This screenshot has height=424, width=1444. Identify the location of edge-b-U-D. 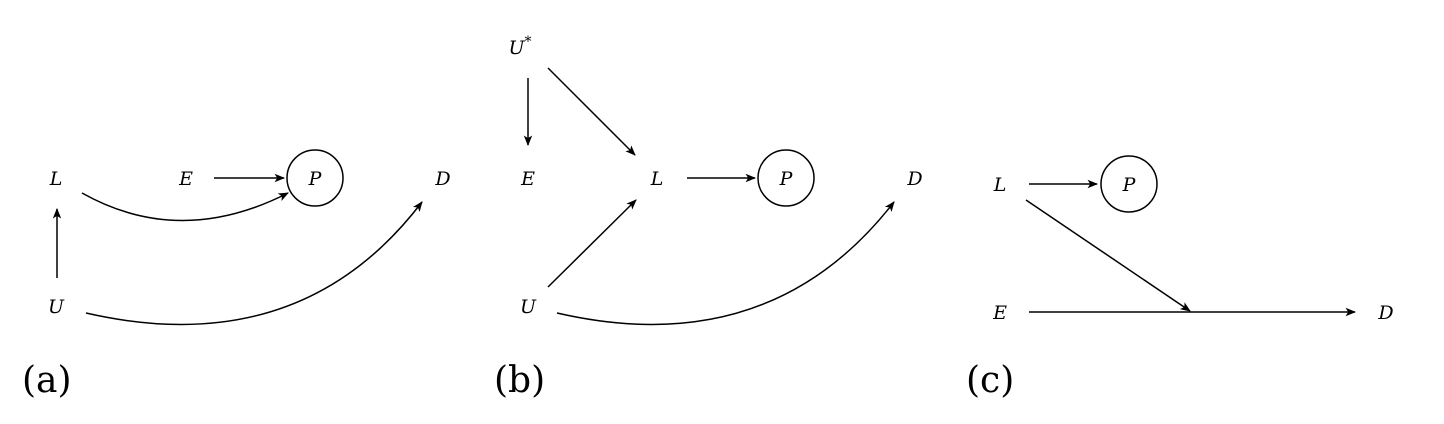
(725, 263).